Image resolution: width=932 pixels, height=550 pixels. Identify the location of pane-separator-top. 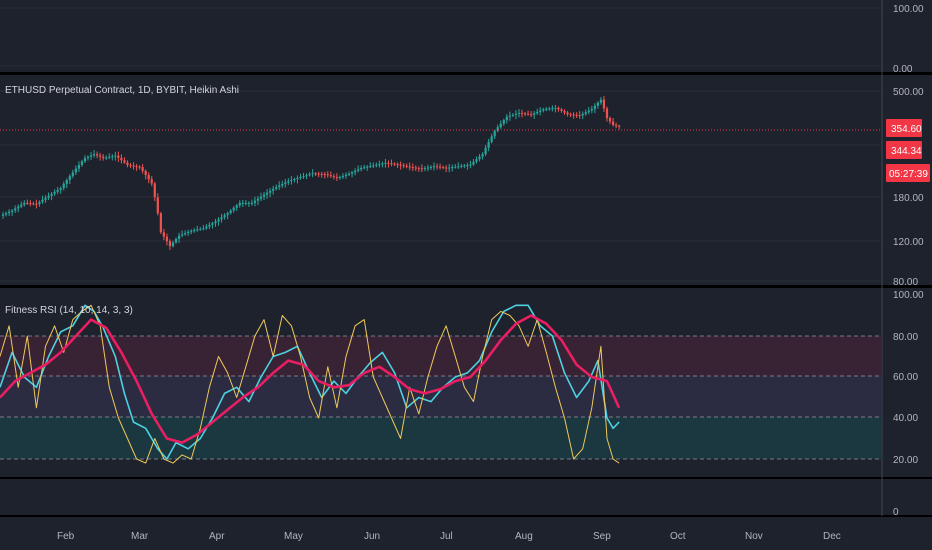
(466, 73).